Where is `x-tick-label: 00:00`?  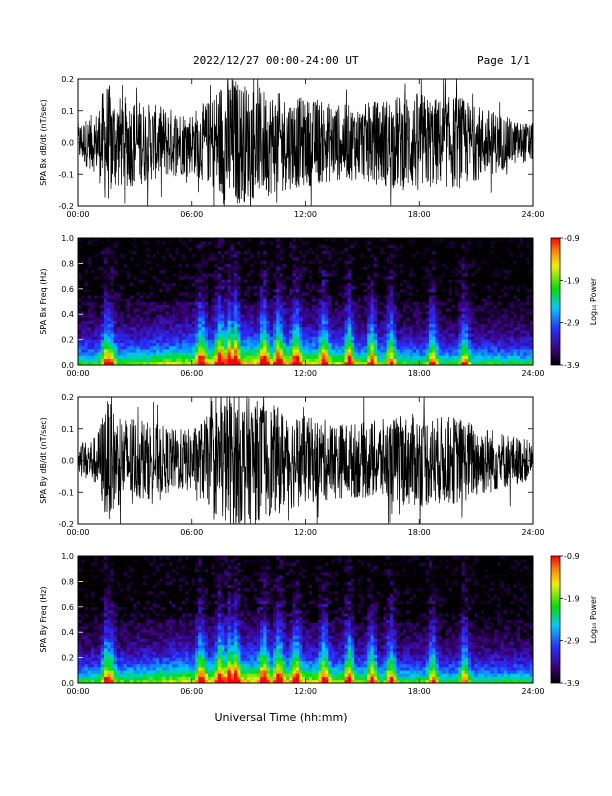
x-tick-label: 00:00 is located at coordinates (77, 214).